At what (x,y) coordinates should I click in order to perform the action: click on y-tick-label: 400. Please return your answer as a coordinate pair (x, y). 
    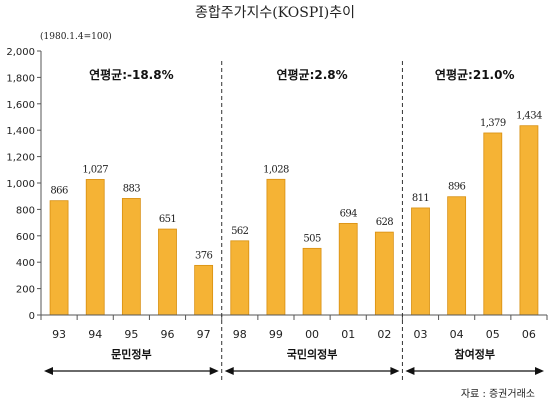
    Looking at the image, I should click on (25, 263).